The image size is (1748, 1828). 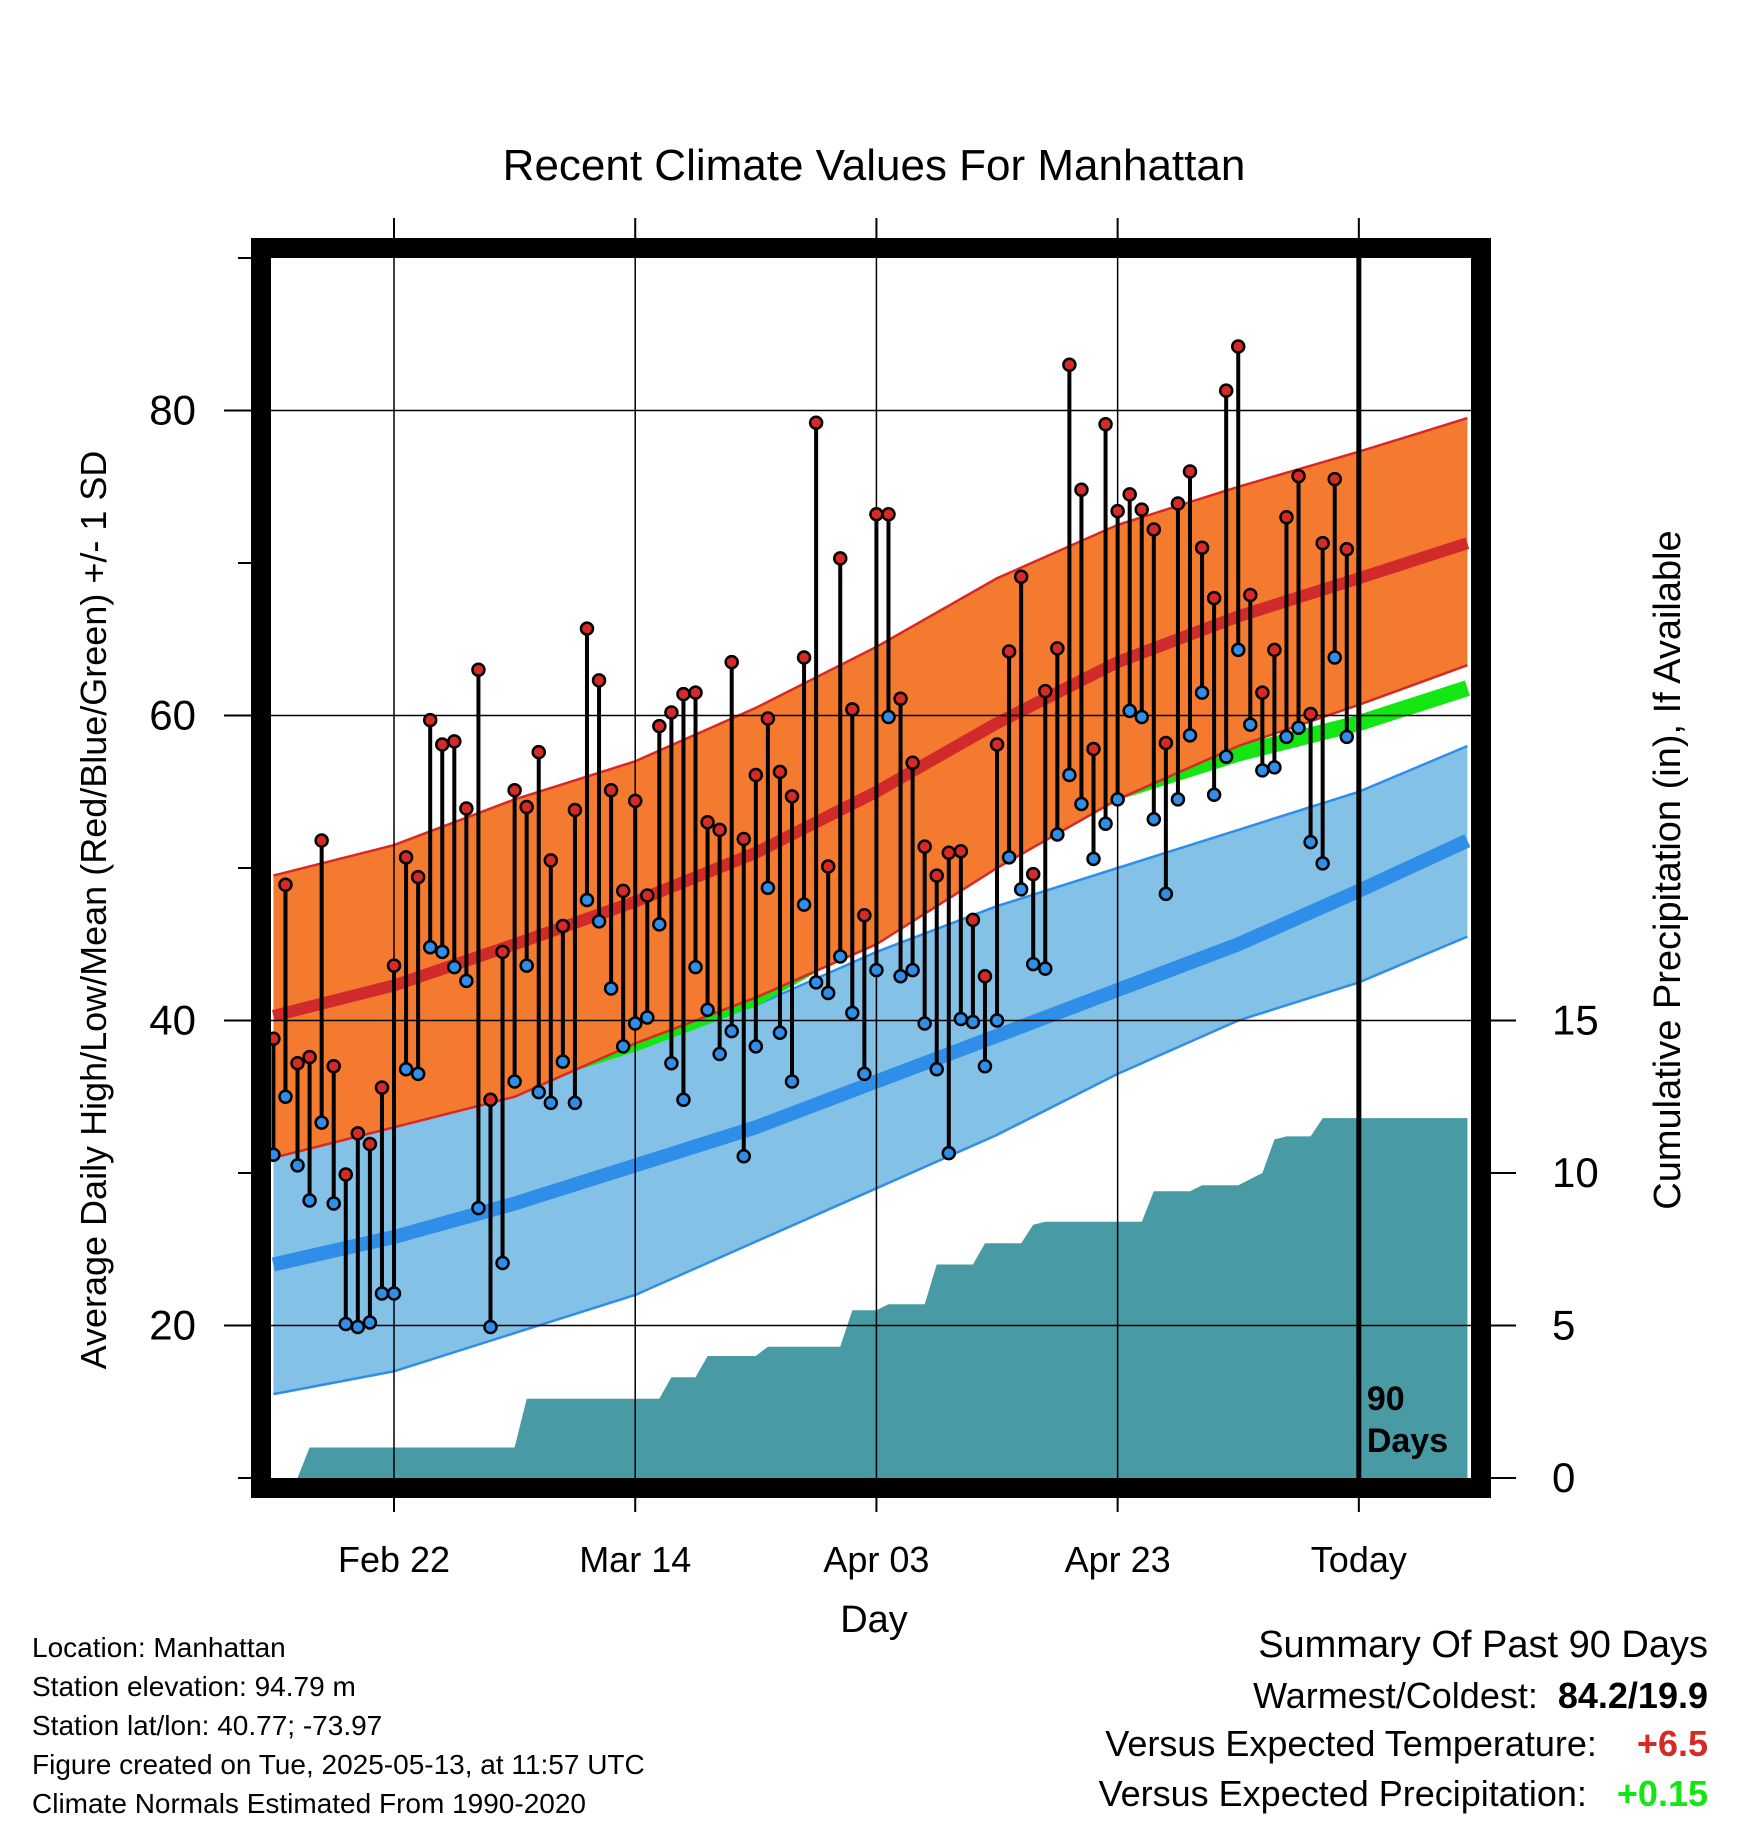 What do you see at coordinates (876, 1559) in the screenshot?
I see `x-tick-label: Apr 03` at bounding box center [876, 1559].